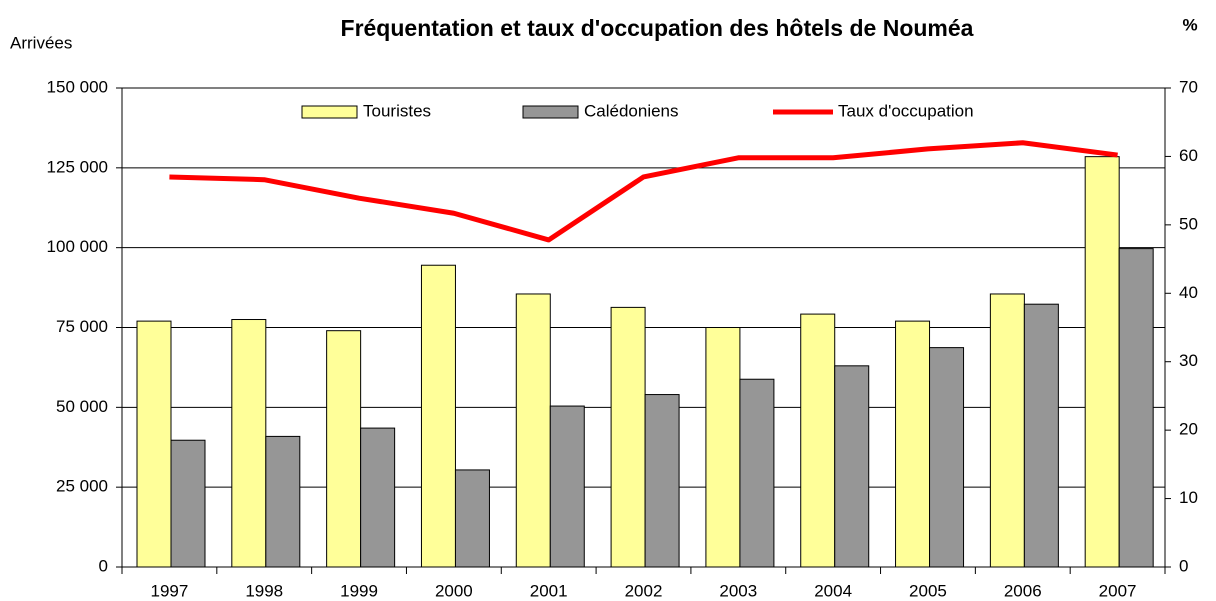 Image resolution: width=1216 pixels, height=601 pixels. Describe the element at coordinates (169, 590) in the screenshot. I see `x-tick-label: 1997` at that location.